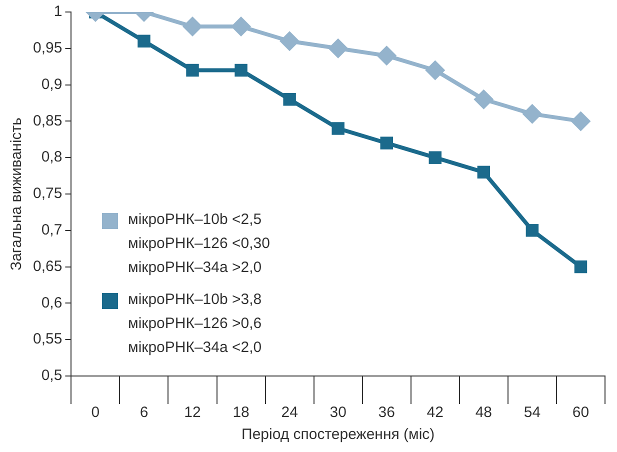 This screenshot has height=452, width=617. What do you see at coordinates (532, 413) in the screenshot?
I see `x-tick-label: 54` at bounding box center [532, 413].